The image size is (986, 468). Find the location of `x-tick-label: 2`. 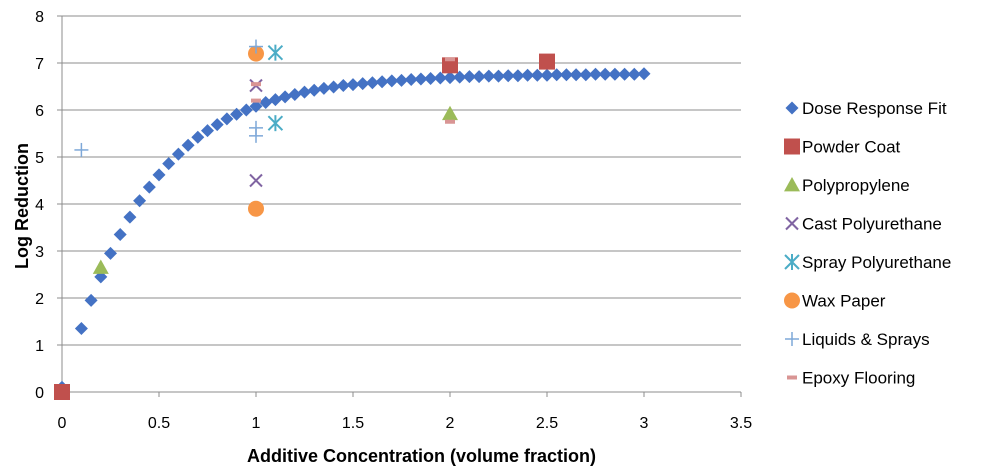

x-tick-label: 2 is located at coordinates (450, 423).